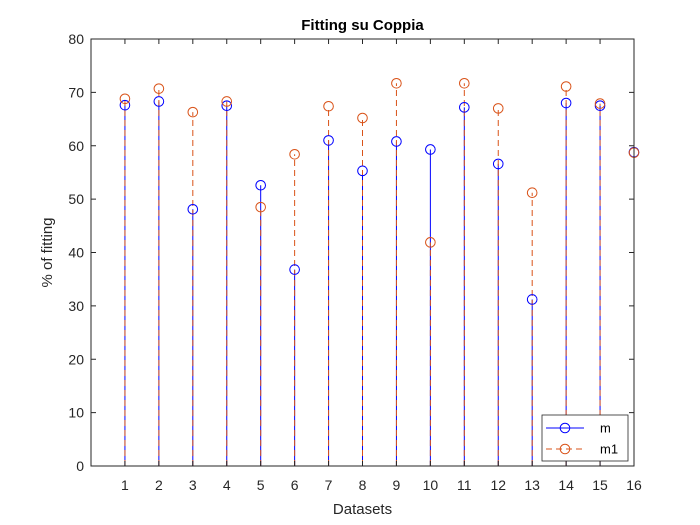 This screenshot has height=525, width=700. Describe the element at coordinates (76, 253) in the screenshot. I see `y-tick-label: 40` at that location.